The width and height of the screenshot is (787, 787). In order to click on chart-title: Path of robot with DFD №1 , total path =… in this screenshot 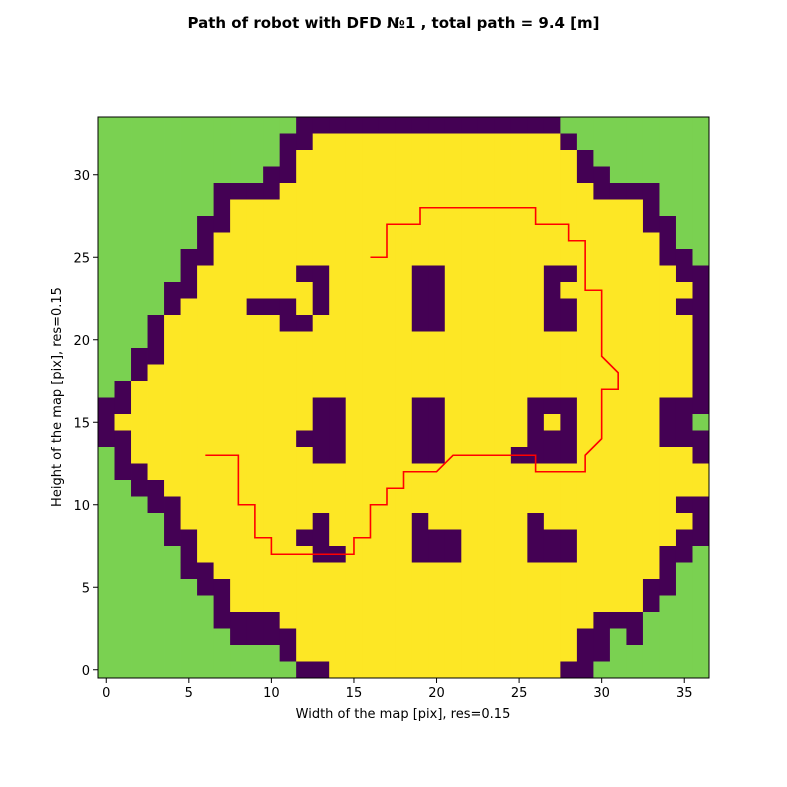, I will do `click(393, 23)`.